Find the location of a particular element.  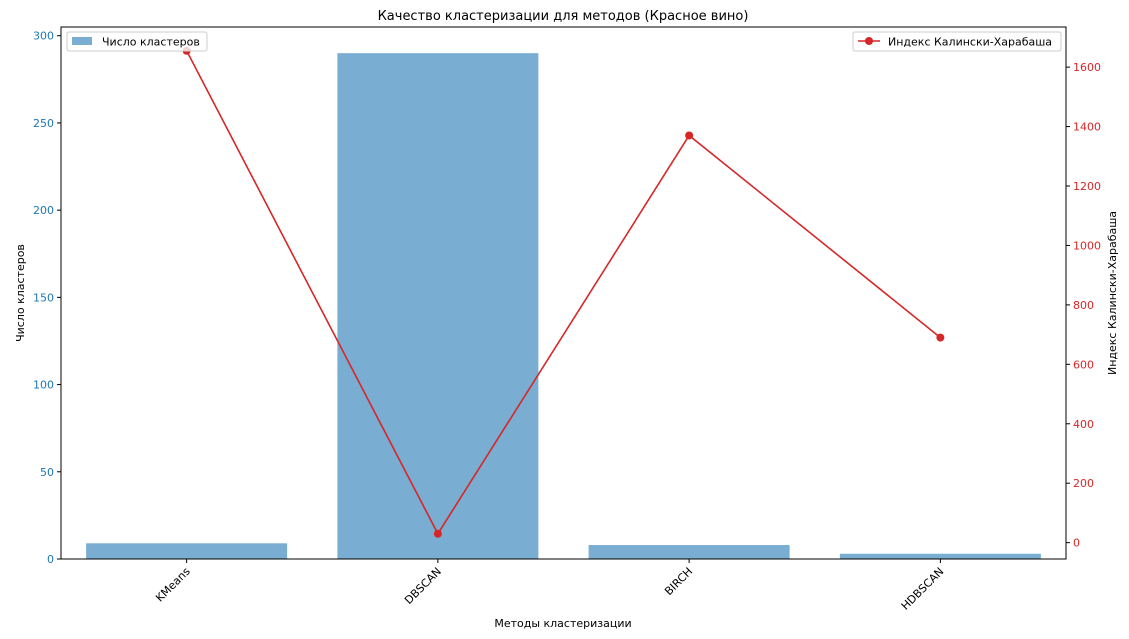

y-right-tick-label: 200 is located at coordinates (1083, 483).